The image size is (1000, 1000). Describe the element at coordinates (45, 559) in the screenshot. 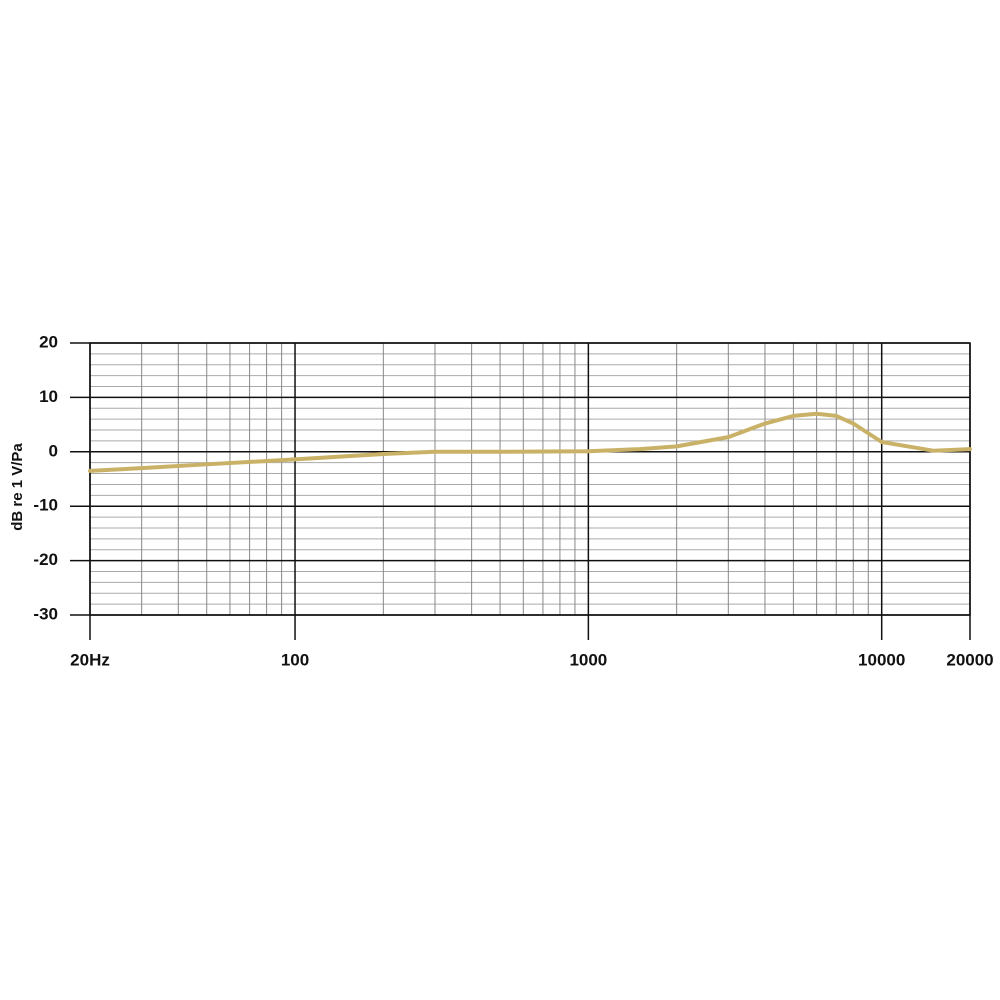

I see `y-tick-label: -20` at that location.